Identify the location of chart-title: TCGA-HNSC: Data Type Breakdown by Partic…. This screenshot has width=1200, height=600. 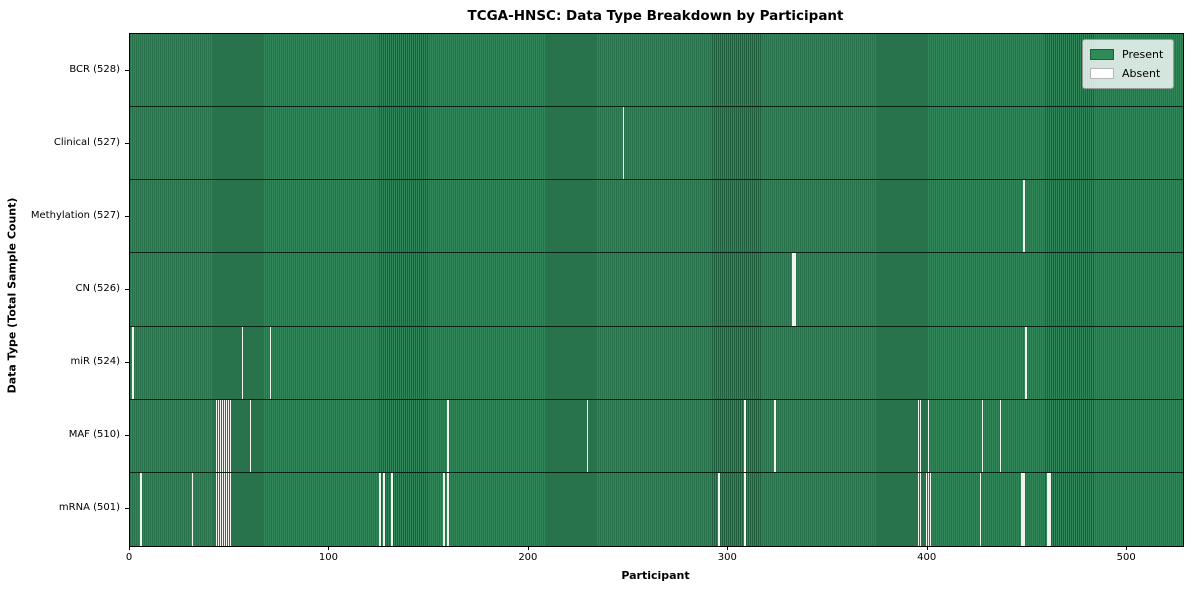
(655, 16).